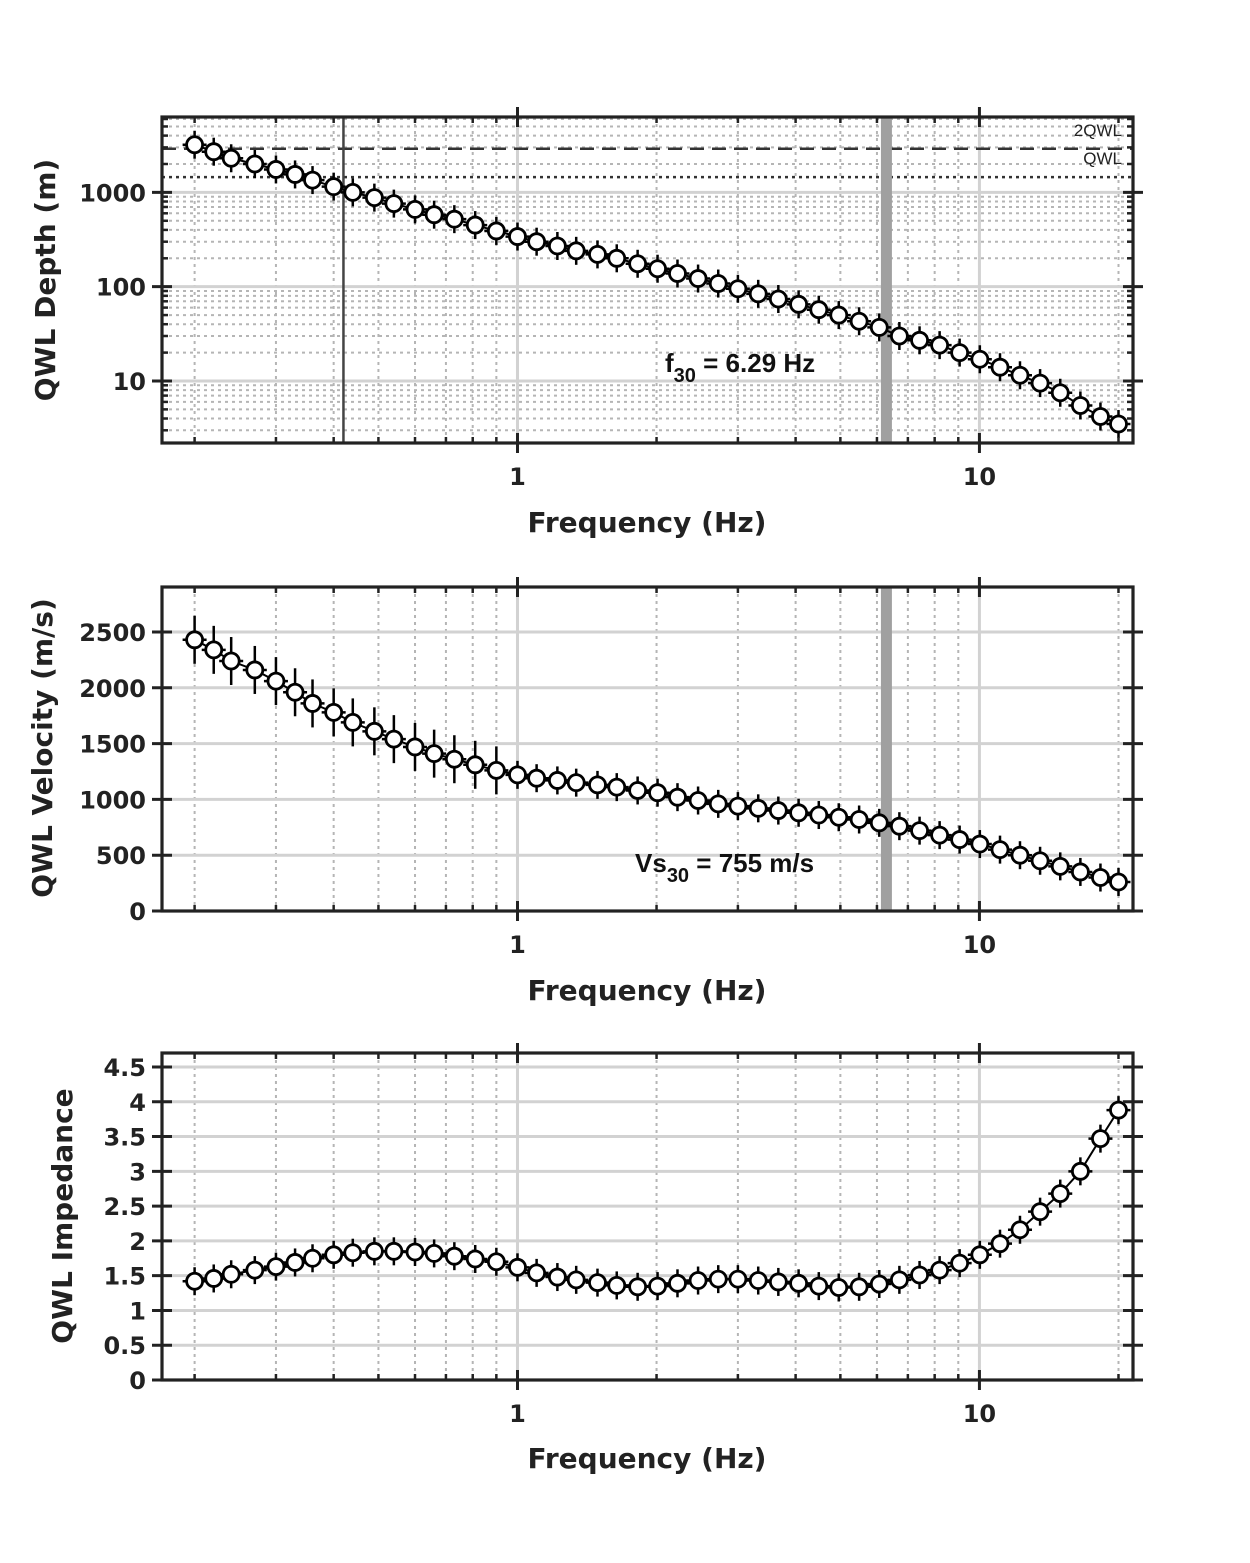 This screenshot has width=1250, height=1563. Describe the element at coordinates (42, 747) in the screenshot. I see `velocity-y-axis-label: QWL Velocity (m/s)` at that location.